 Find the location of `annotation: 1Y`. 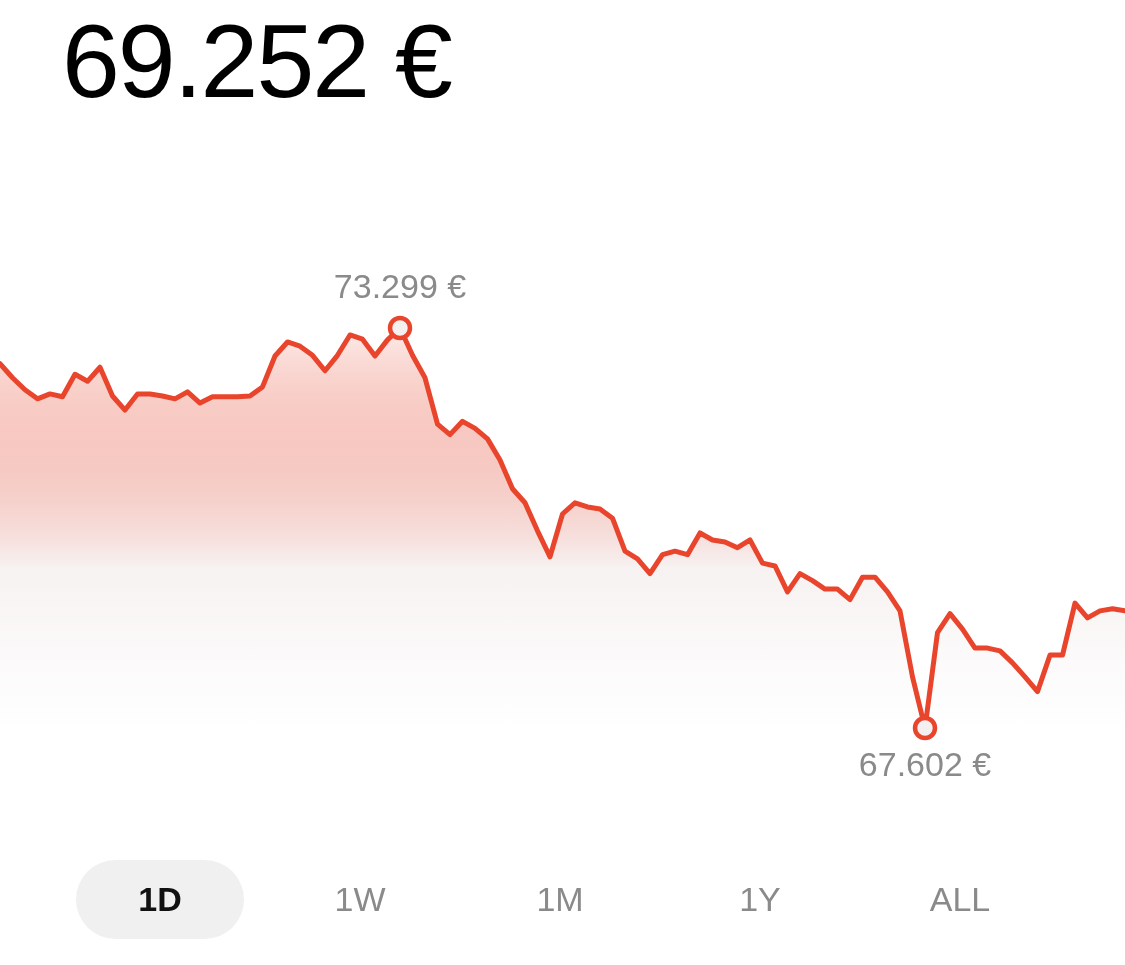

annotation: 1Y is located at coordinates (760, 899).